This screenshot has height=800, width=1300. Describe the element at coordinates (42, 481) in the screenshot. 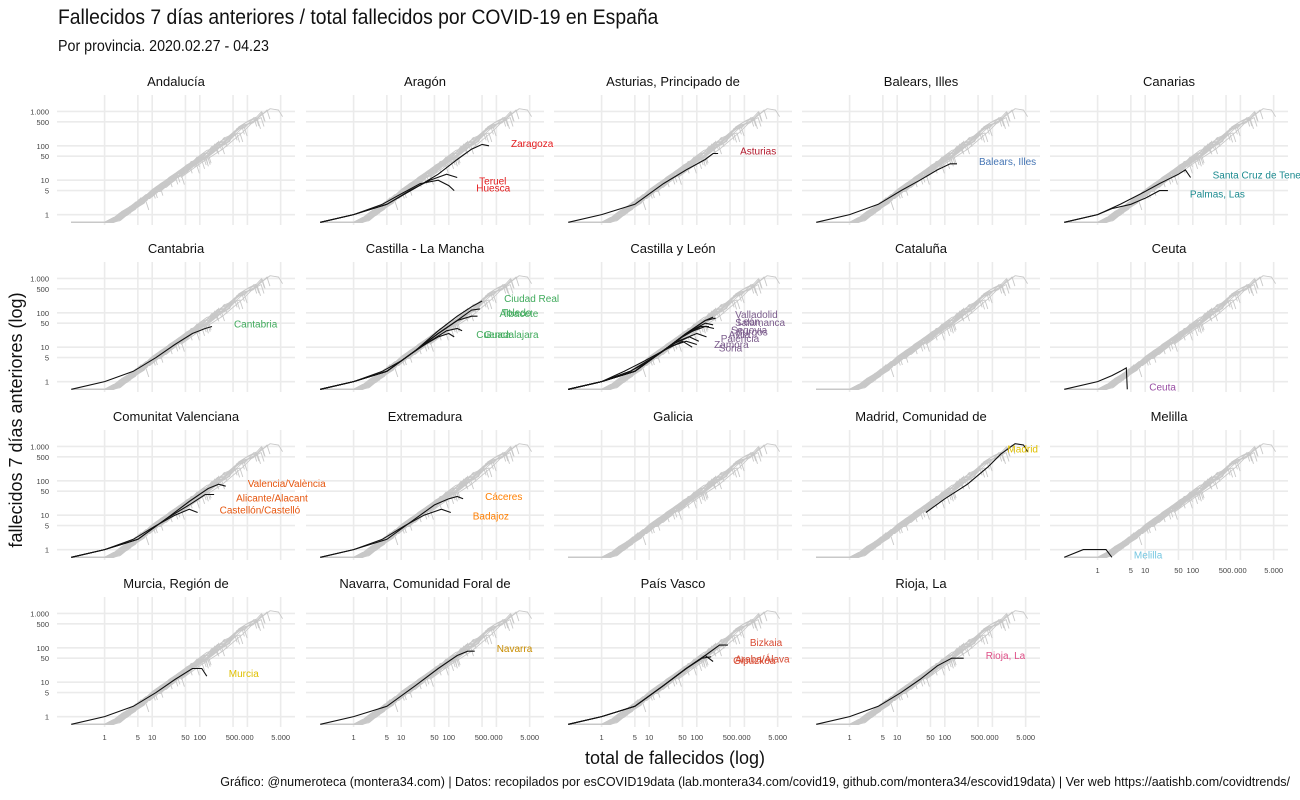

I see `y-tick-label: 100` at that location.